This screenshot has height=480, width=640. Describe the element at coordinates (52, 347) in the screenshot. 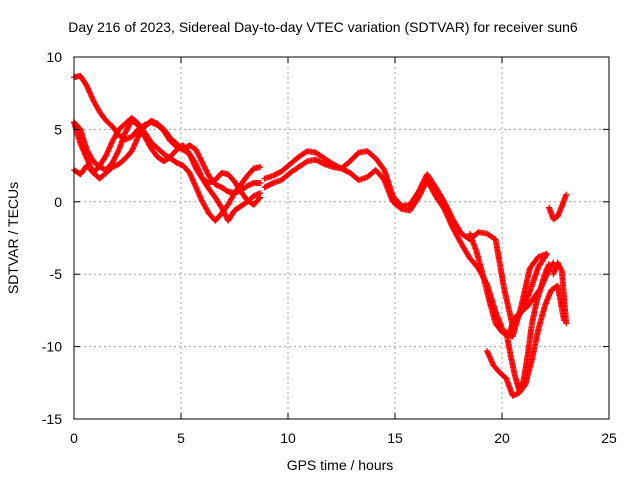

I see `y-tick-label: -10` at that location.